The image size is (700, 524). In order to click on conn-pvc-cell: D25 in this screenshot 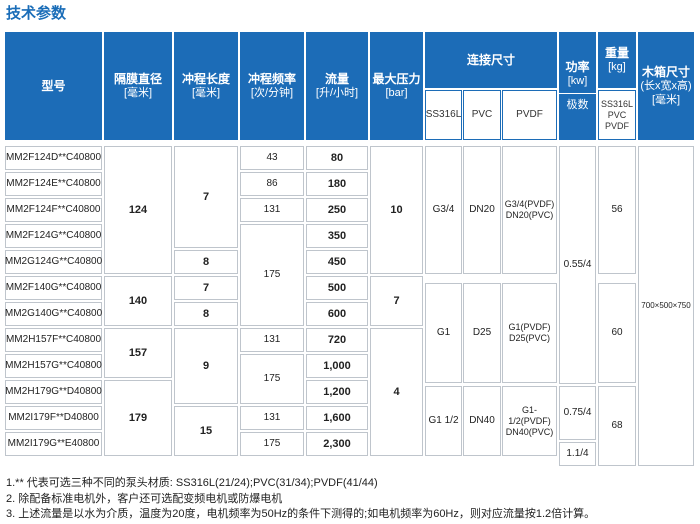, I will do `click(482, 333)`.